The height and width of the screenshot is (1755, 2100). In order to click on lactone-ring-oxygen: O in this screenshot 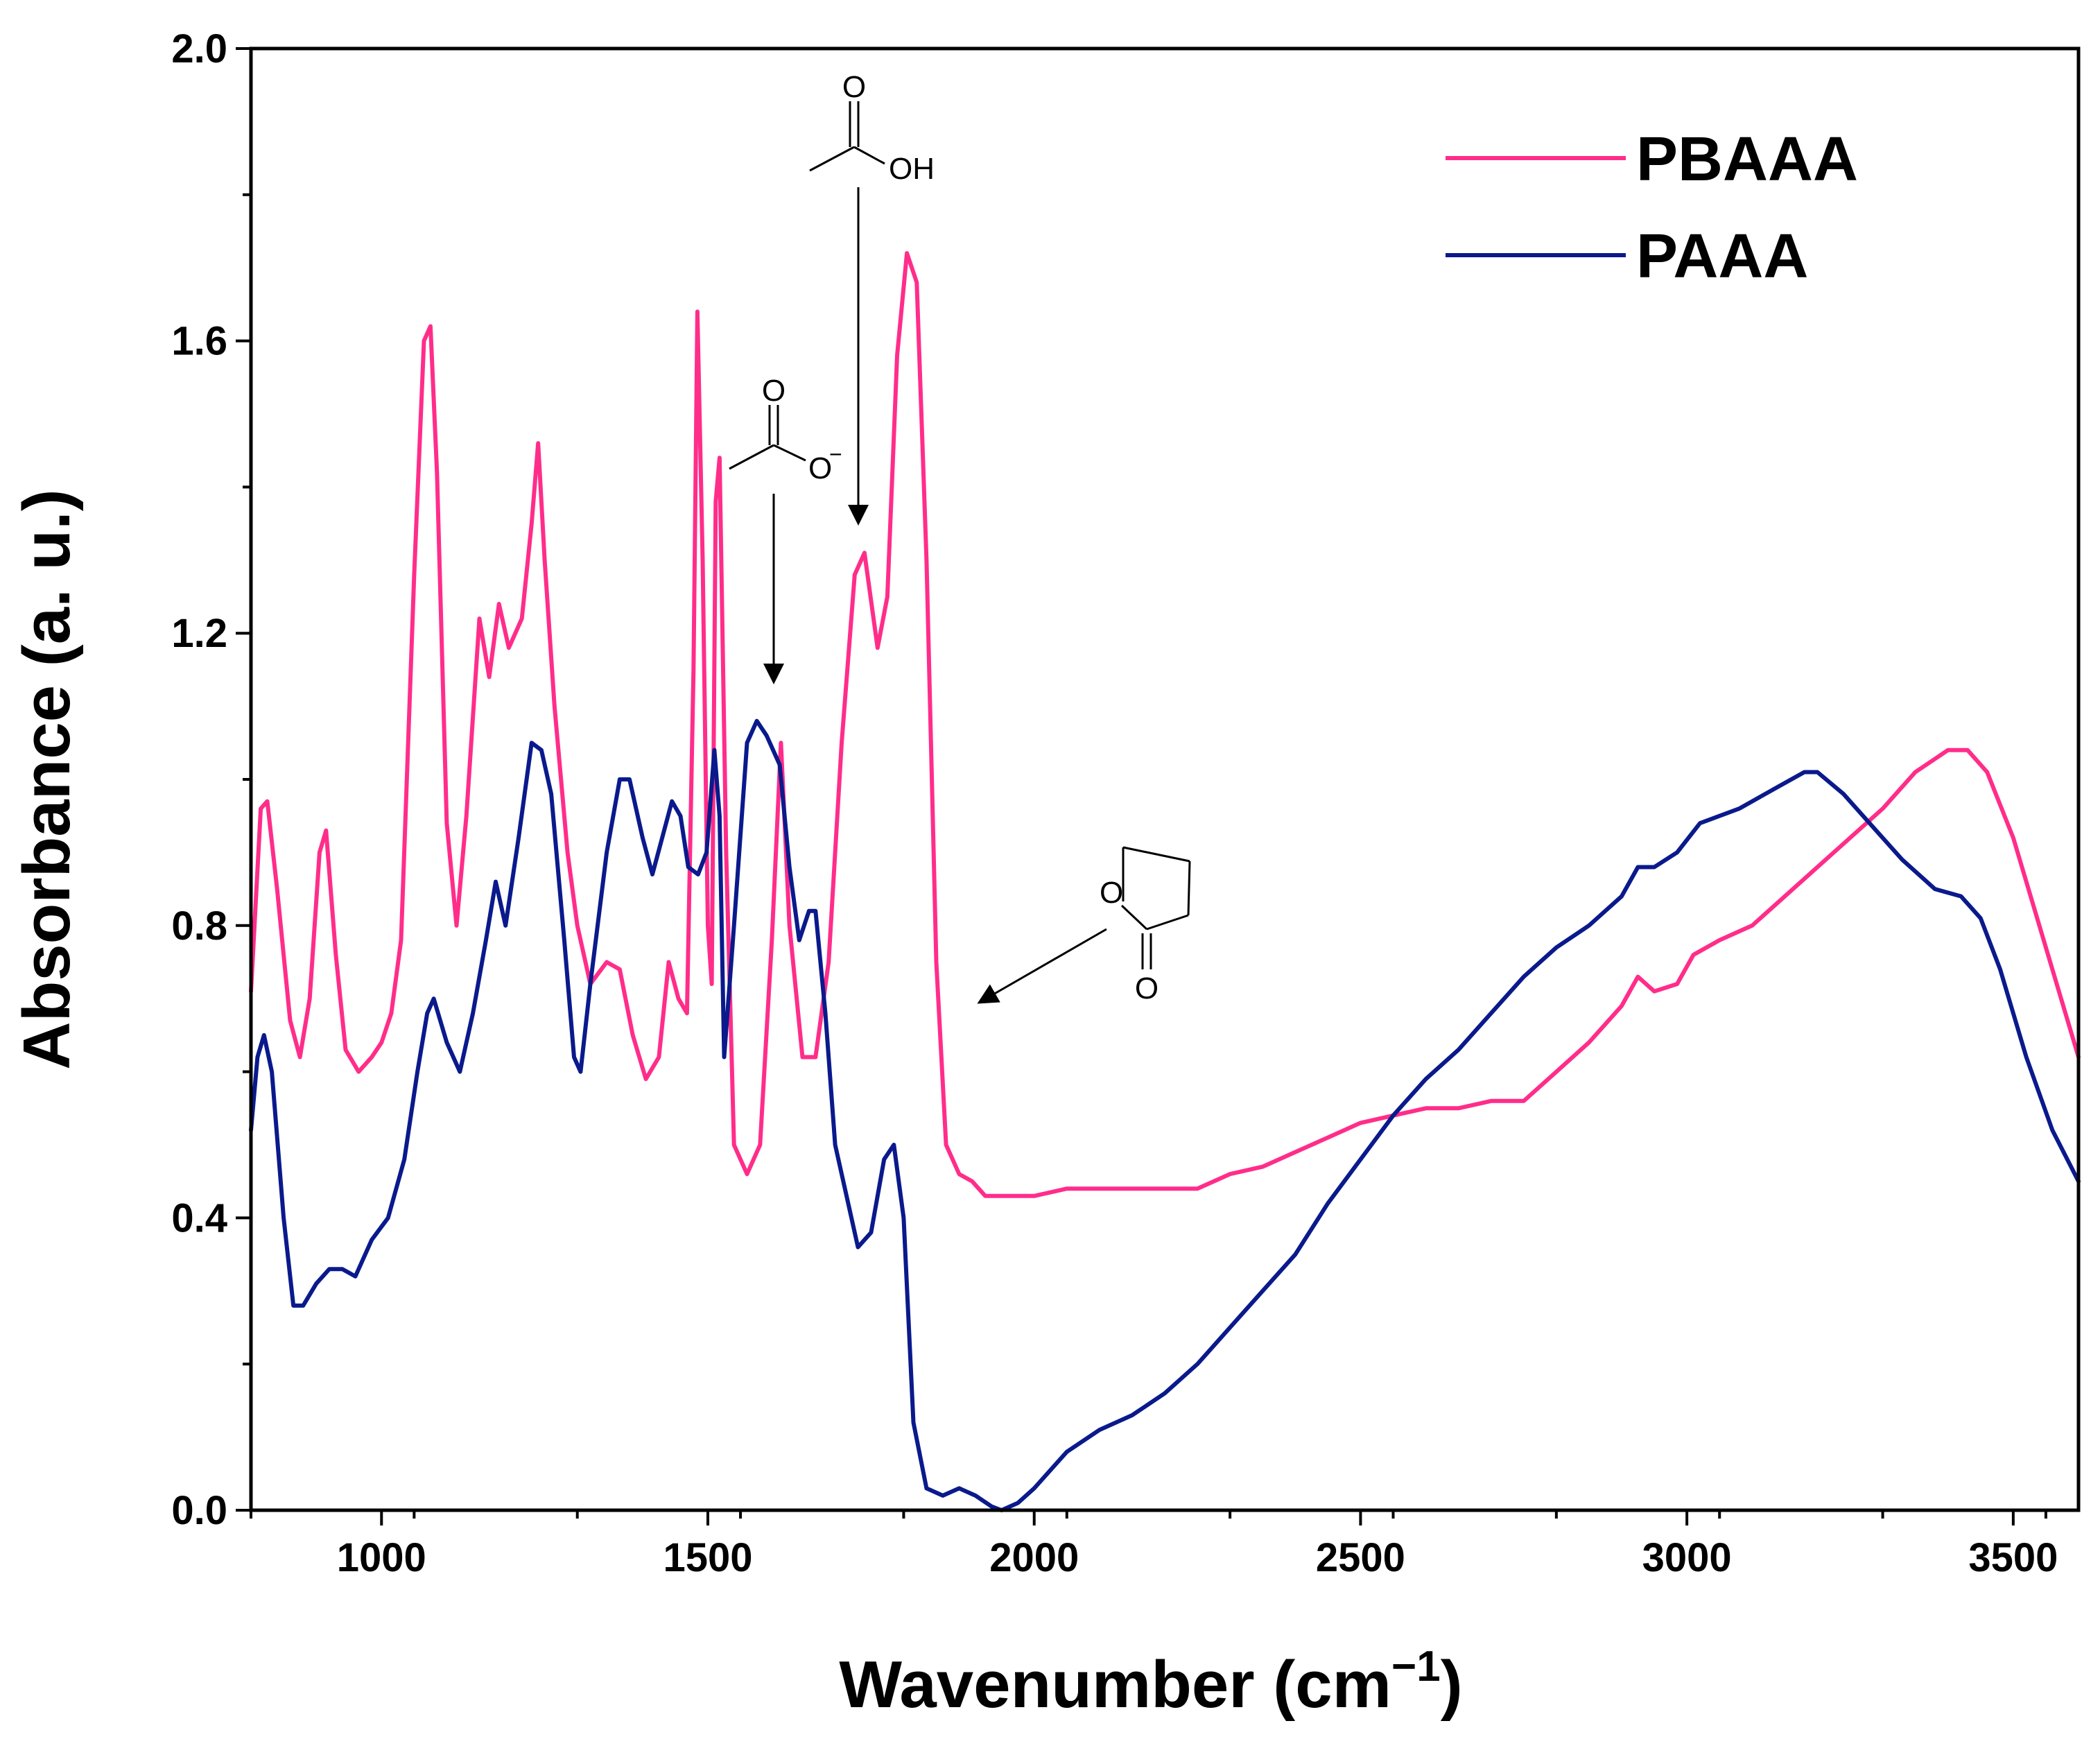, I will do `click(1111, 893)`.